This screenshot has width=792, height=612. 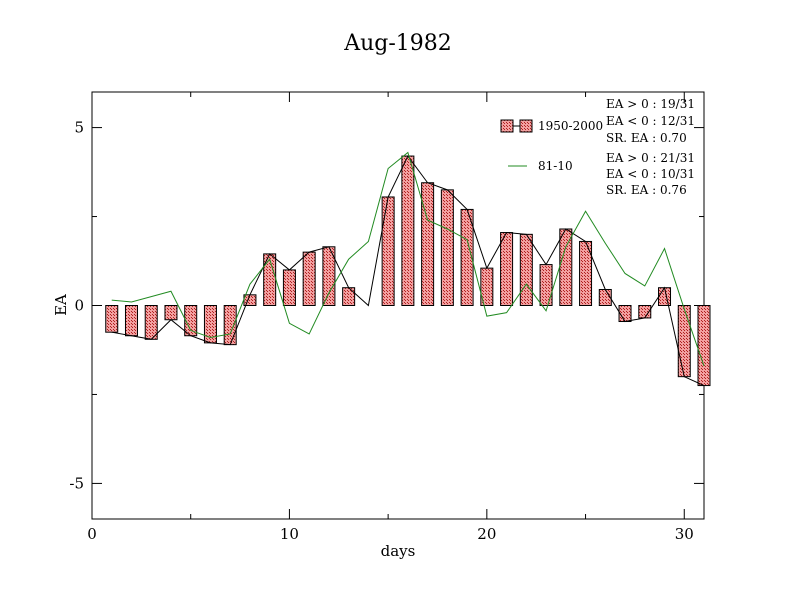 I want to click on x-axis-label: days, so click(x=398, y=551).